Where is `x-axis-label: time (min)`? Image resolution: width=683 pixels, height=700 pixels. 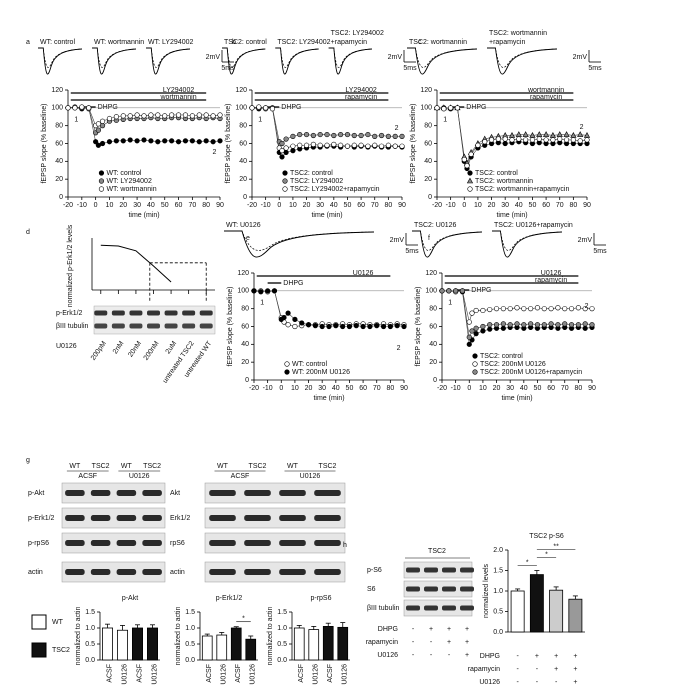 x-axis-label: time (min) is located at coordinates (511, 215).